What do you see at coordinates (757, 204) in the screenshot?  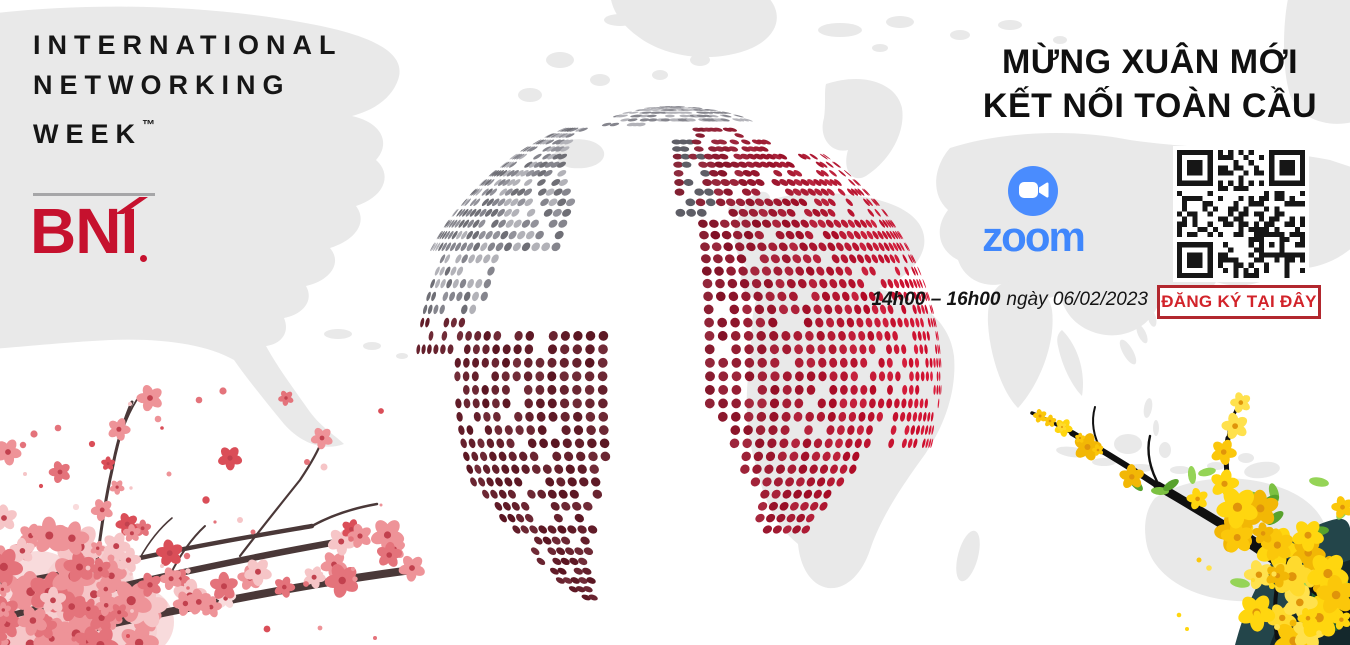 I see `map-uk` at bounding box center [757, 204].